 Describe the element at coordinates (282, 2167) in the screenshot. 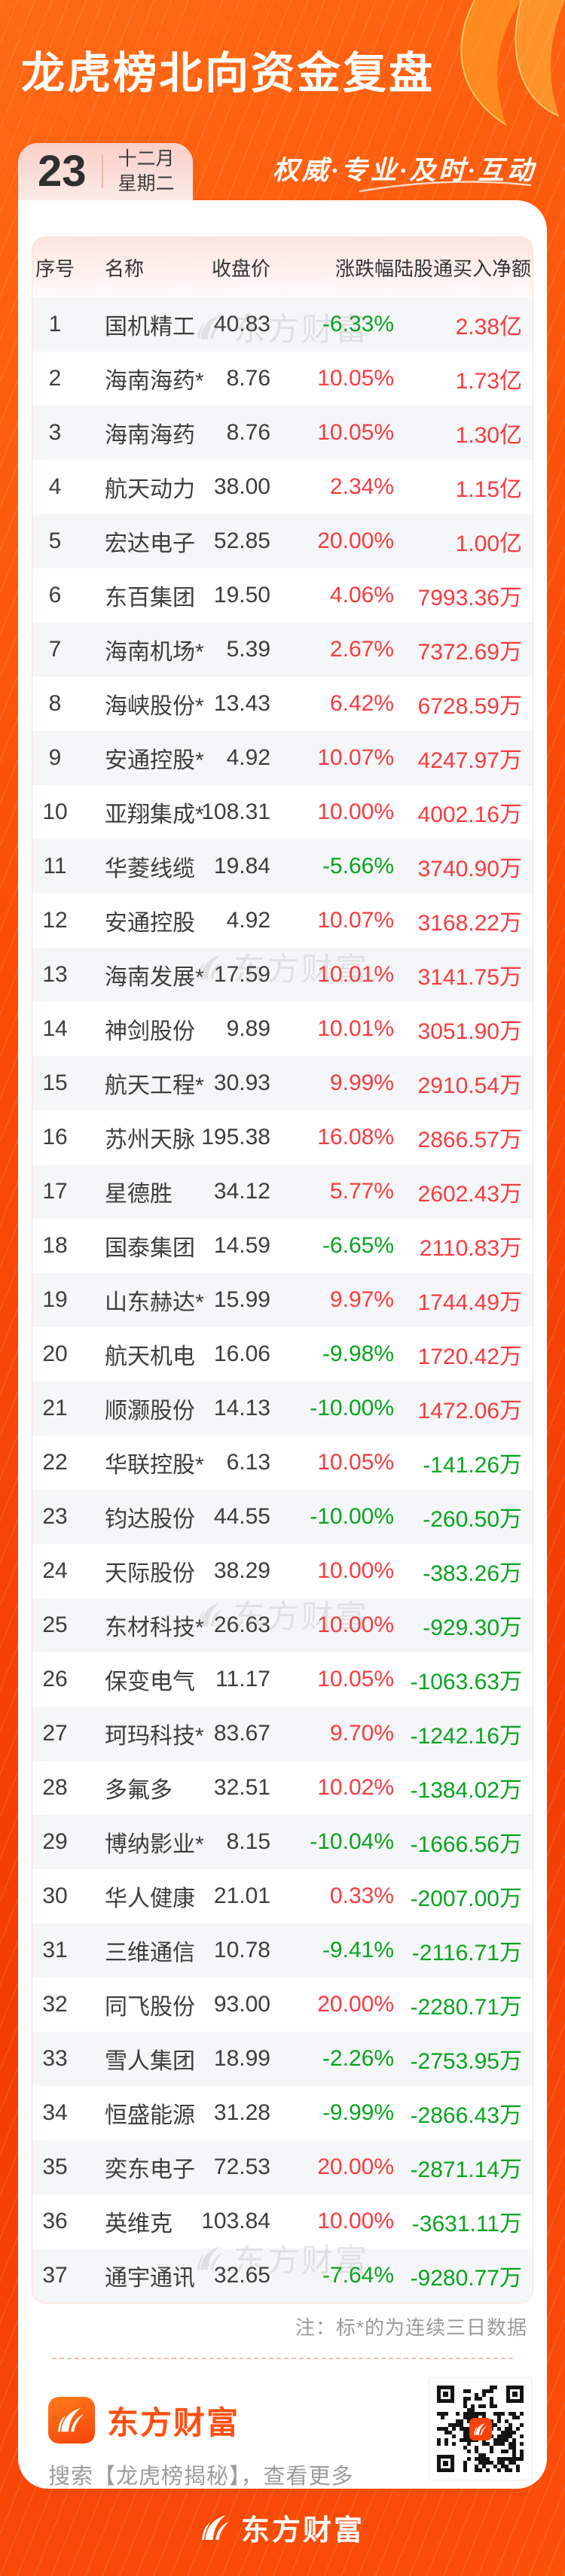

I see `table-row: 35 奕东电子 72.53 20.00% -2871.14万` at that location.